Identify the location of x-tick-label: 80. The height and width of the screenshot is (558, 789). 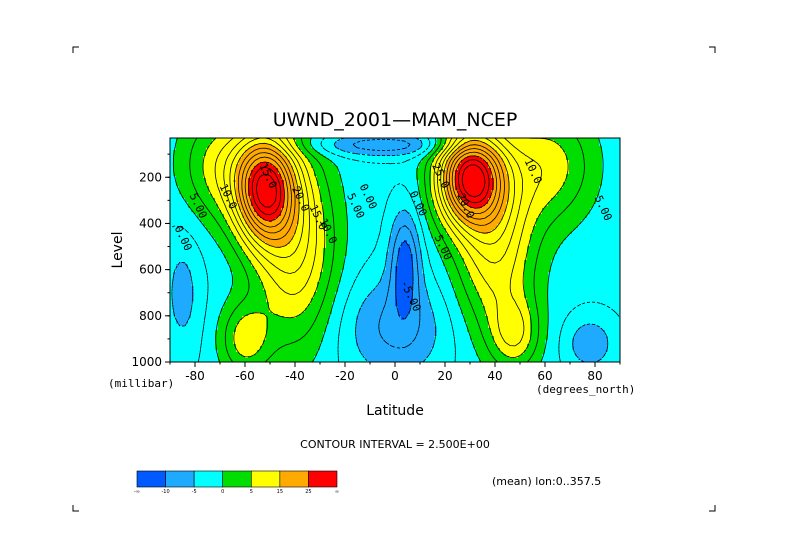
(594, 376).